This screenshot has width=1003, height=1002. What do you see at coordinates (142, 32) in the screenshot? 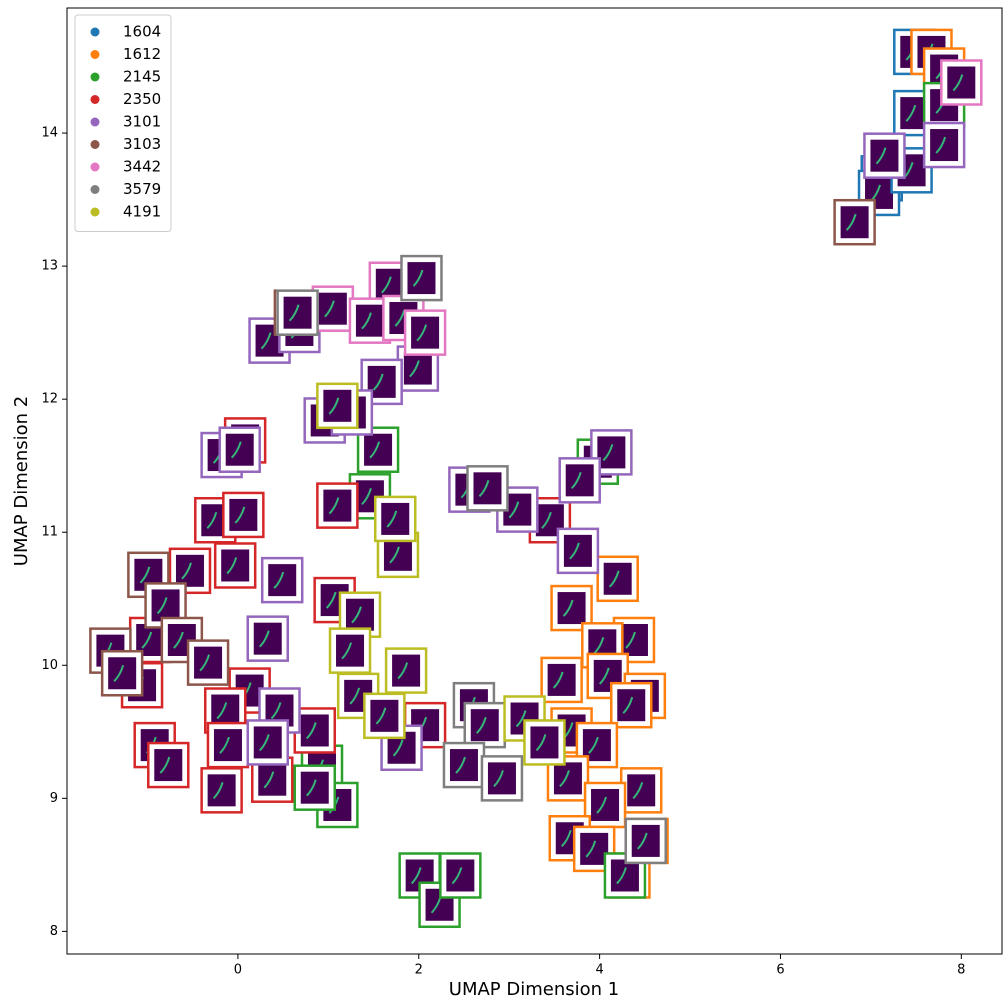
I see `legend-label: 1604` at bounding box center [142, 32].